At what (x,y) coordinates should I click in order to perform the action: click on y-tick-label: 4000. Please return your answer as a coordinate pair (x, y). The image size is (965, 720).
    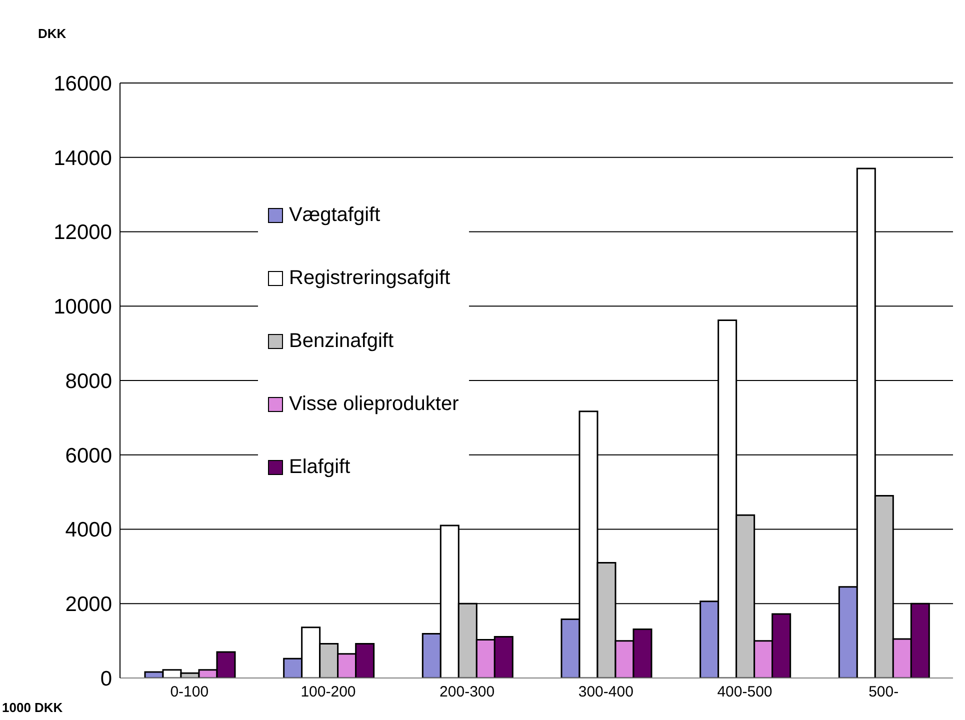
    Looking at the image, I should click on (88, 530).